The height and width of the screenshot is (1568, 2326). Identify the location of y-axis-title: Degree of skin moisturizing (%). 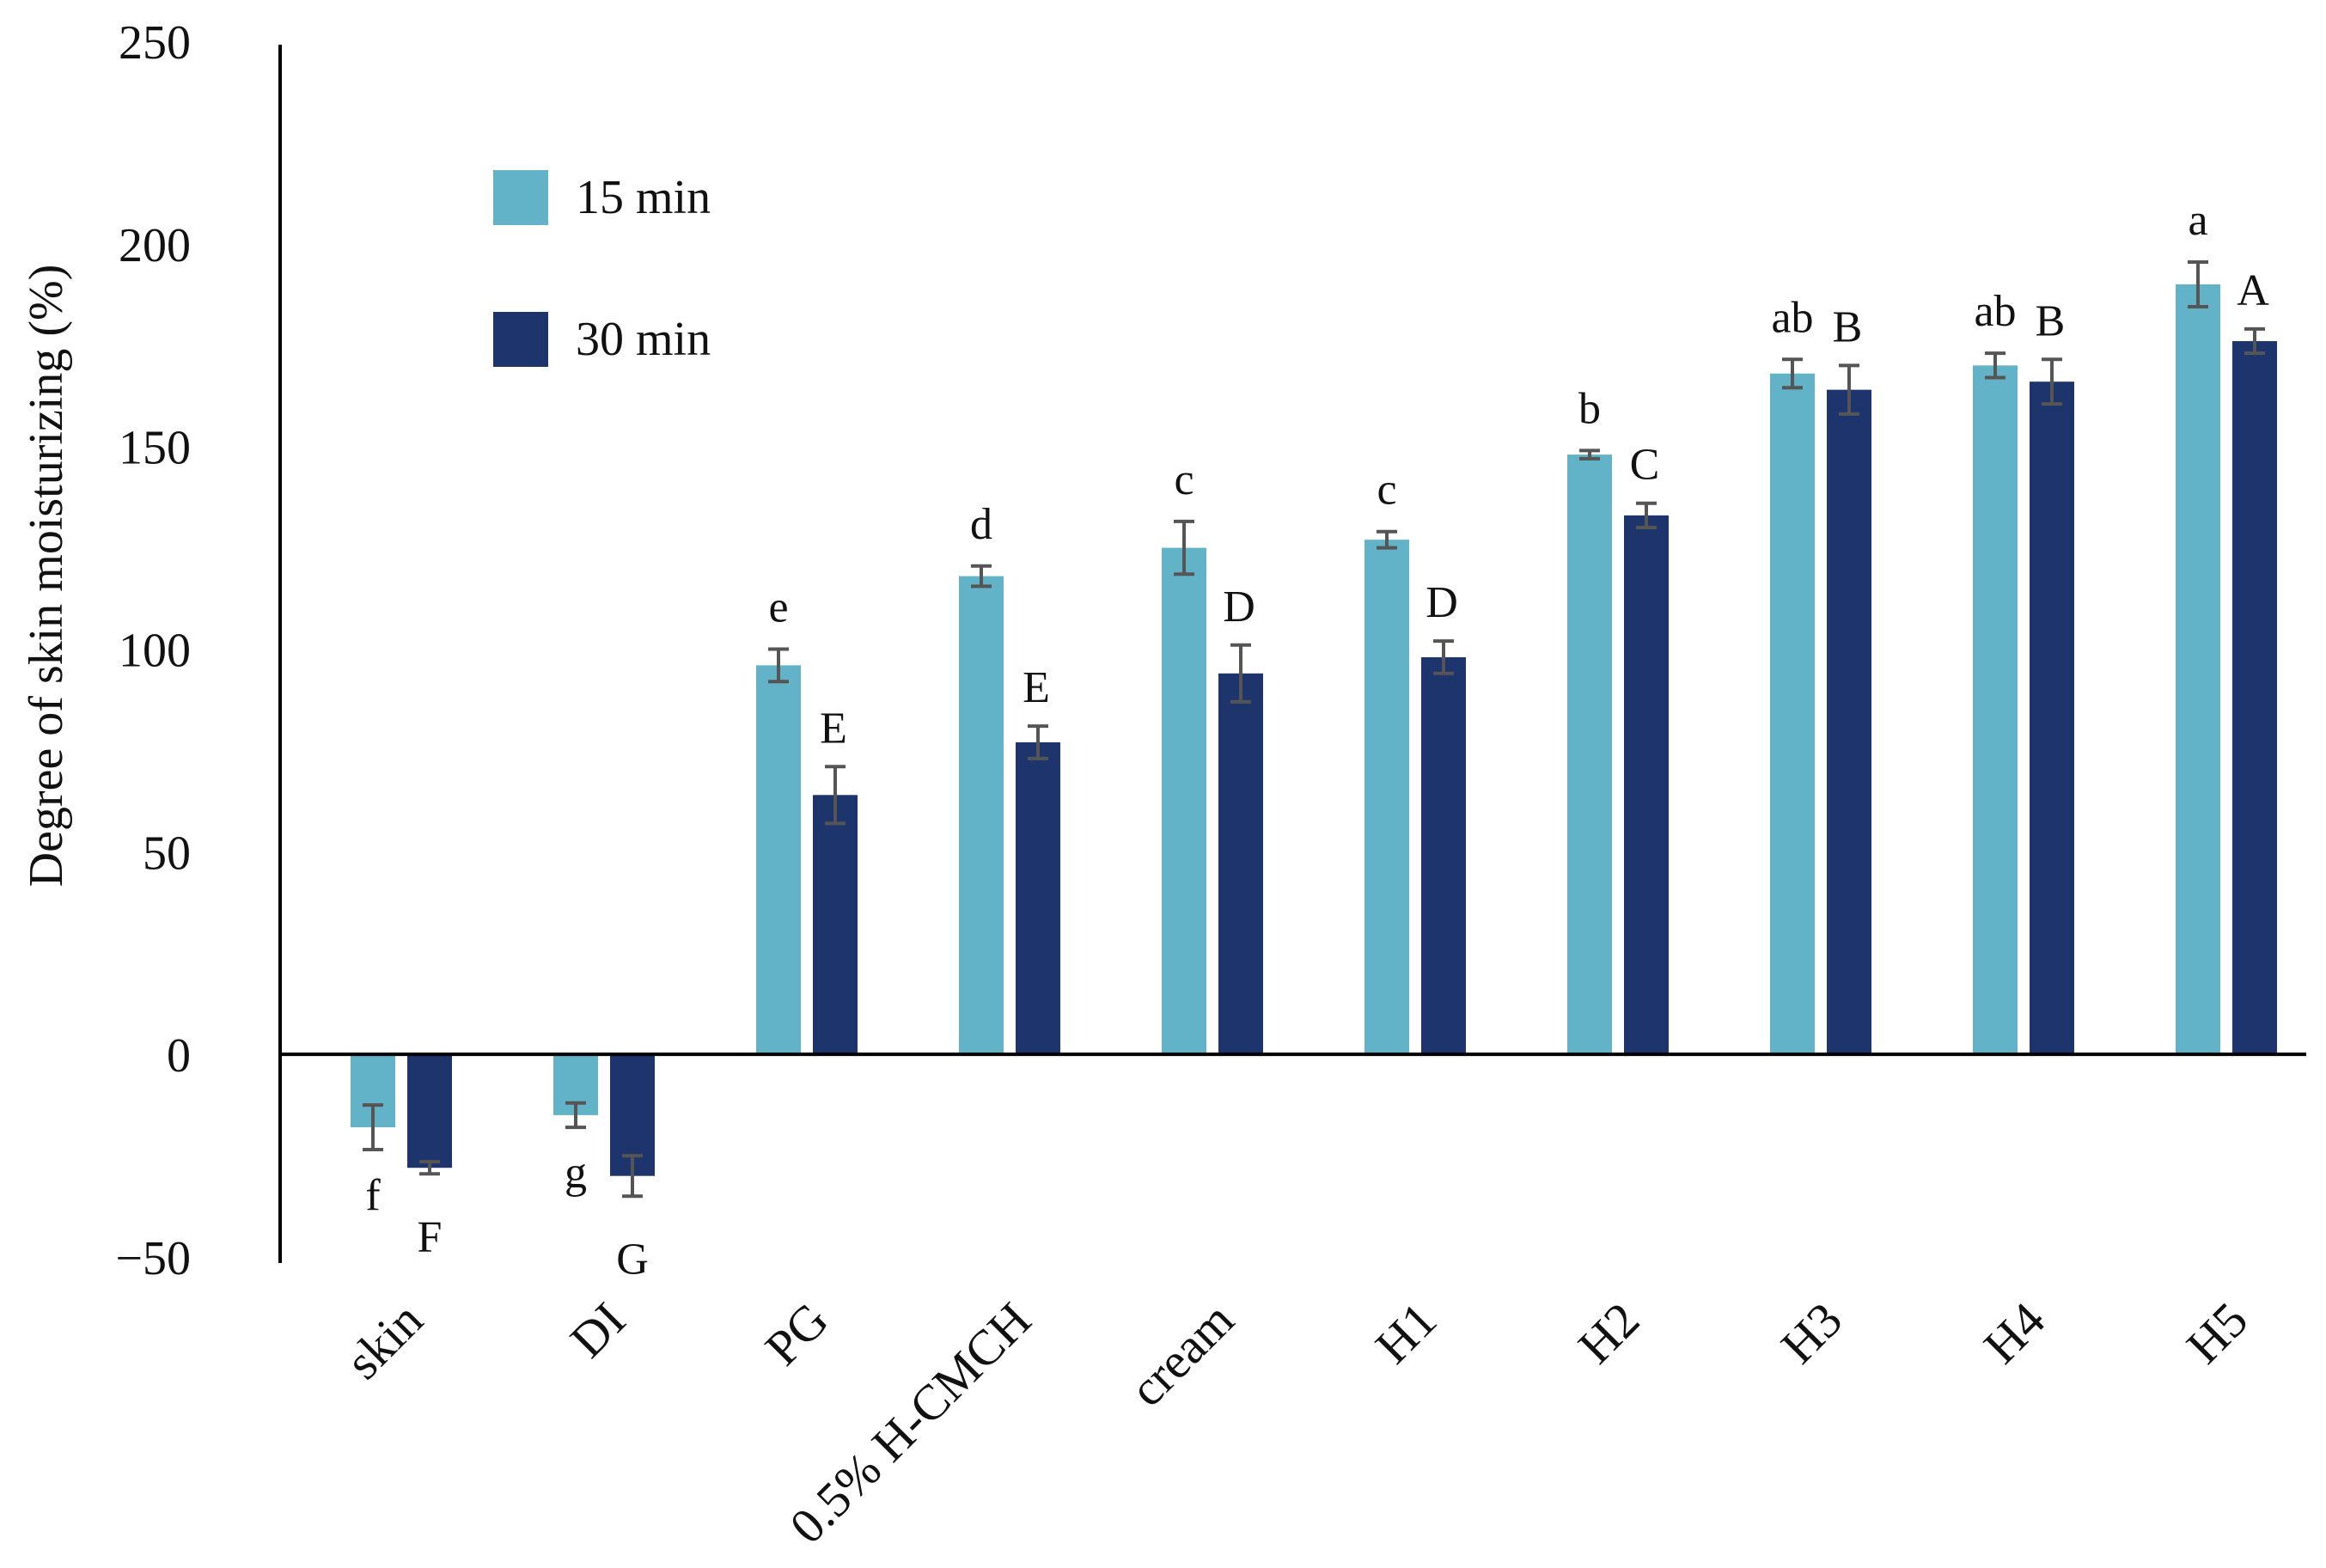
(46, 576).